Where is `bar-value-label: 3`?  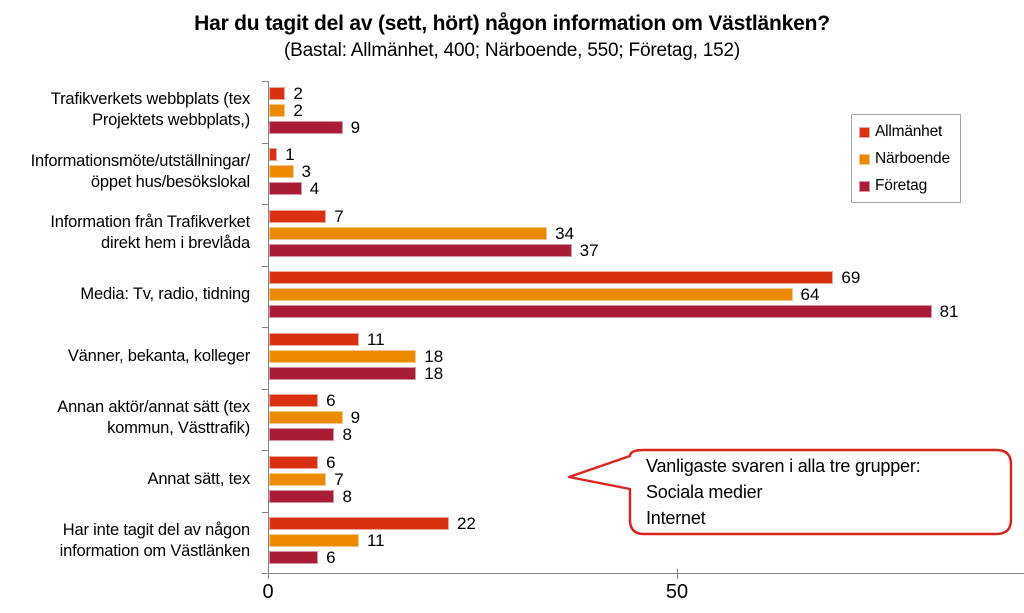 bar-value-label: 3 is located at coordinates (306, 171).